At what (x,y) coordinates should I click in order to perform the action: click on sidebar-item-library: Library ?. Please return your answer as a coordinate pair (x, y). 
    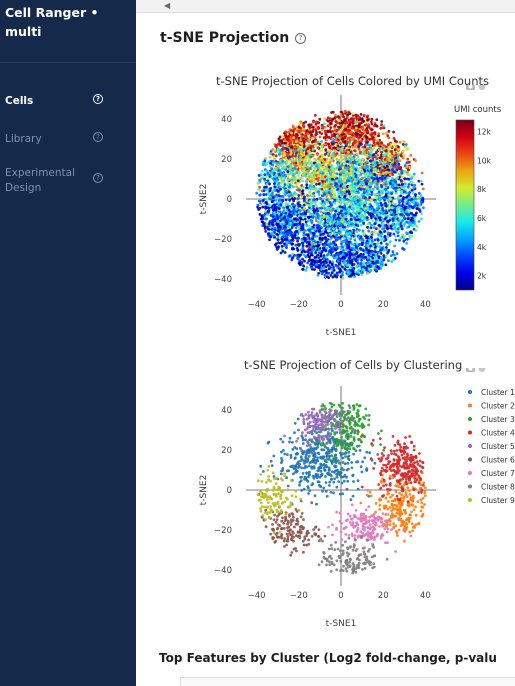
    Looking at the image, I should click on (67, 139).